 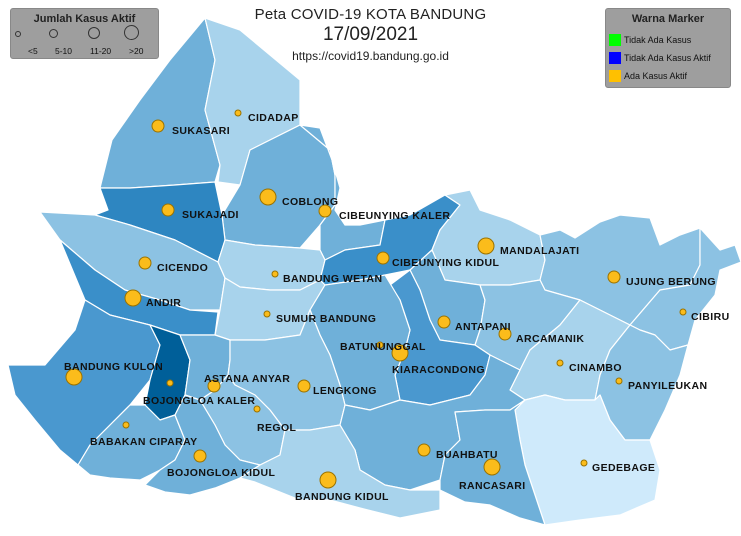 What do you see at coordinates (333, 279) in the screenshot?
I see `label-bandung-wetan: BANDUNG WETAN` at bounding box center [333, 279].